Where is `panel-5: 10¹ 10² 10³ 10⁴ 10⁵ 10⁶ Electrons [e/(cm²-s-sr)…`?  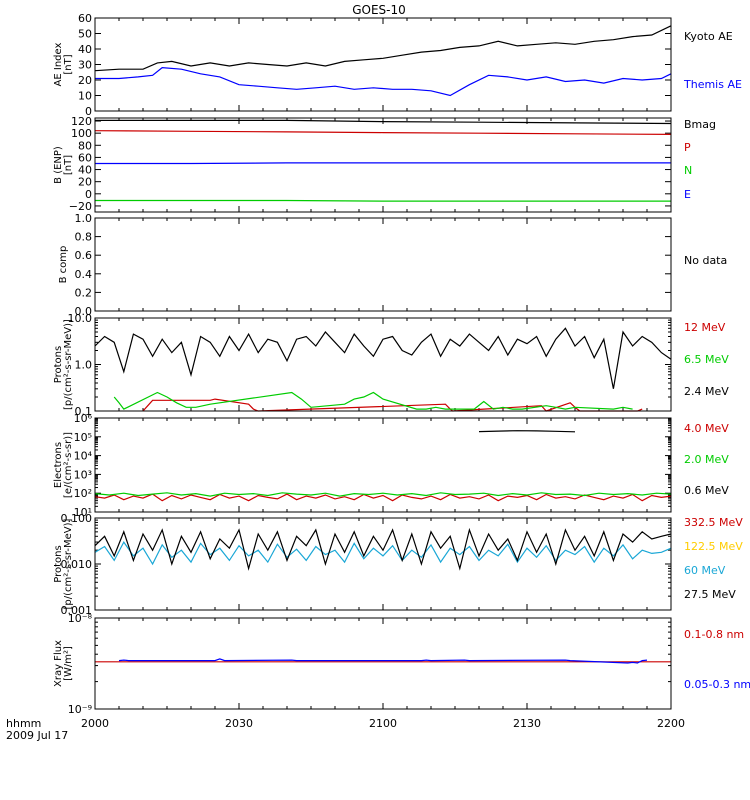 panel-5: 10¹ 10² 10³ 10⁴ 10⁵ 10⁶ Electrons [e/(cm²-s-sr)… is located at coordinates (391, 465).